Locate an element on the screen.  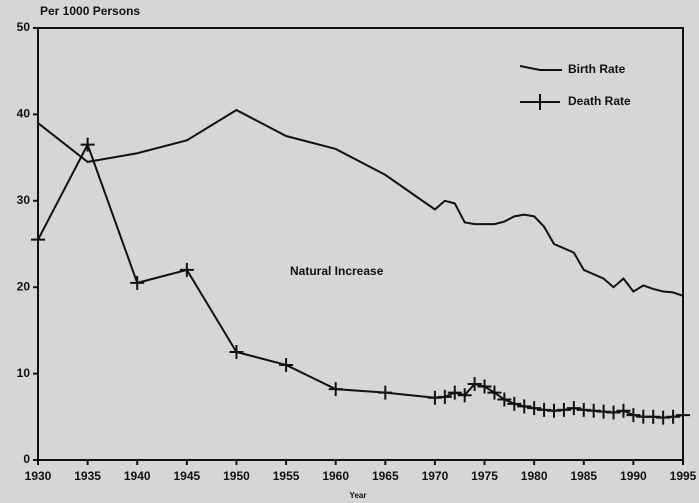
y-tick-label: 40 is located at coordinates (24, 114).